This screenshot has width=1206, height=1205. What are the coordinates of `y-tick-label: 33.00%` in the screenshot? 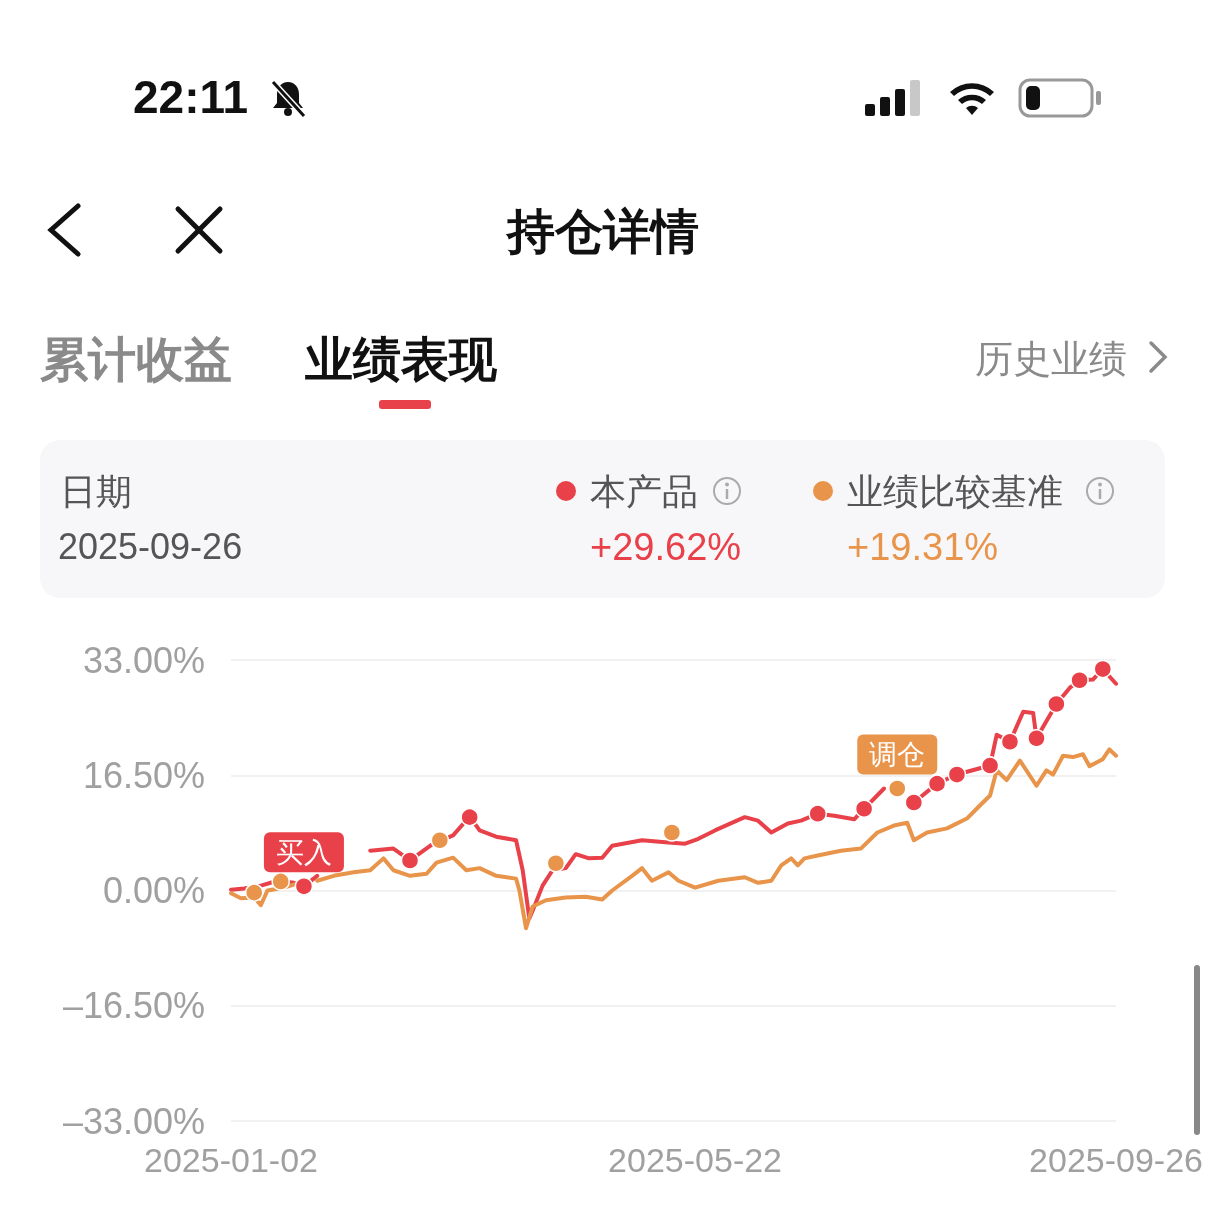 It's located at (143, 660).